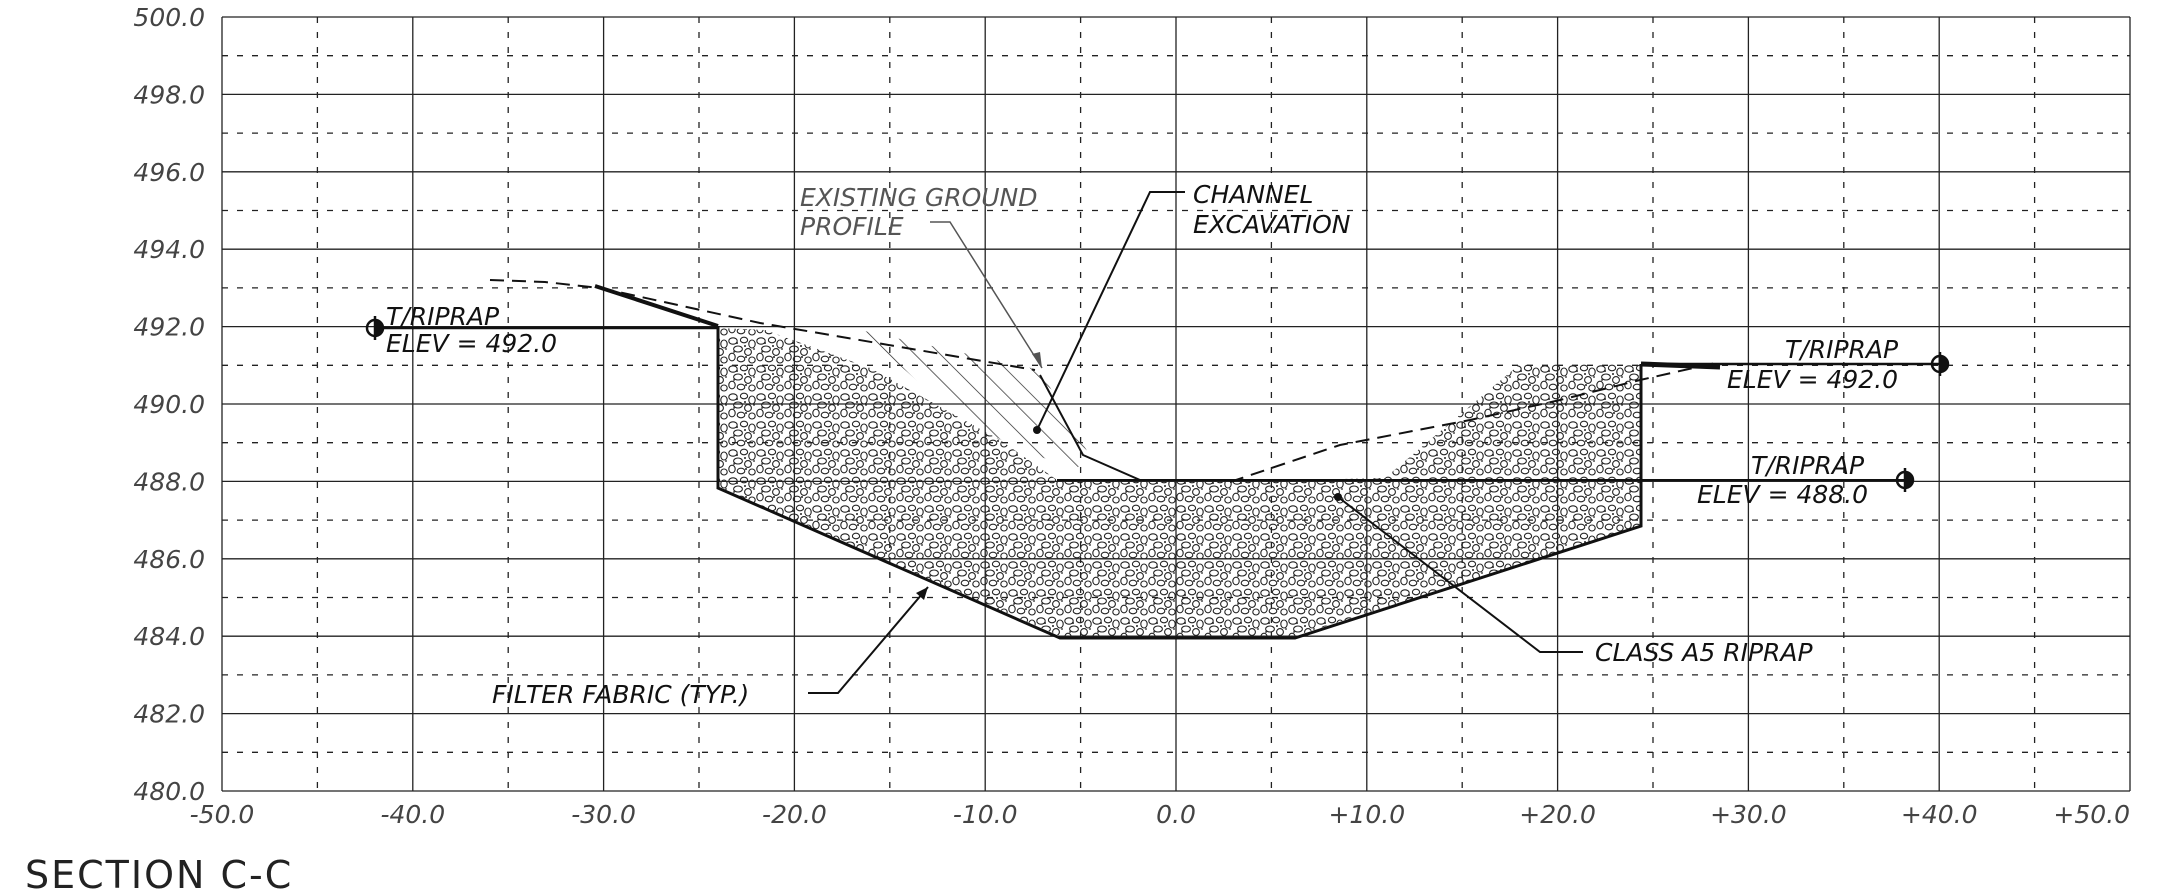 The width and height of the screenshot is (2179, 896). Describe the element at coordinates (169, 172) in the screenshot. I see `y-tick-label: 496.0` at that location.